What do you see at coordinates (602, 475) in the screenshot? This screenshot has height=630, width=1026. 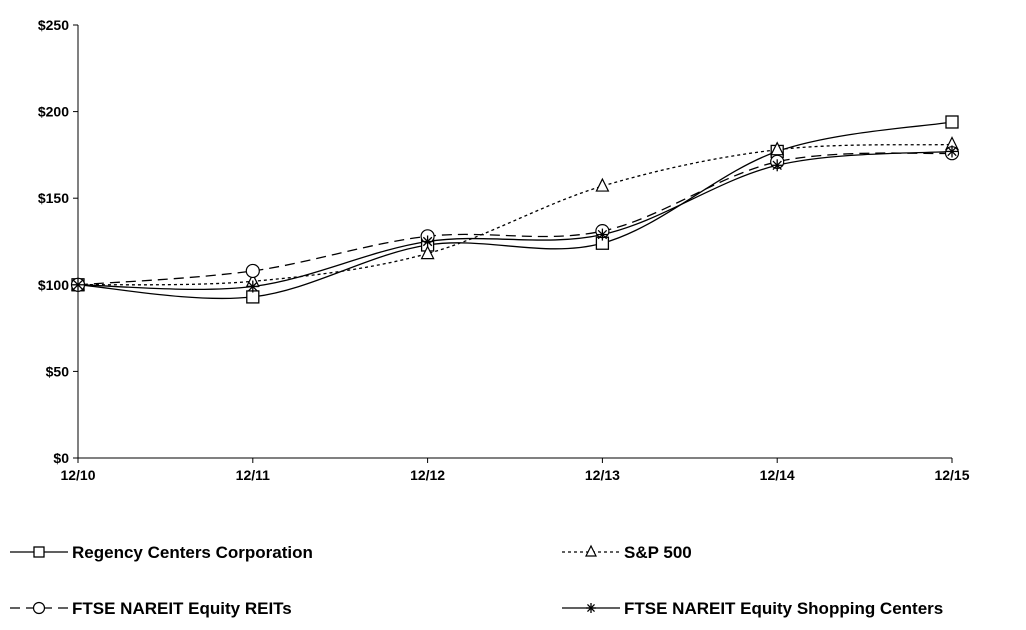 I see `x-tick-label: 12/13` at bounding box center [602, 475].